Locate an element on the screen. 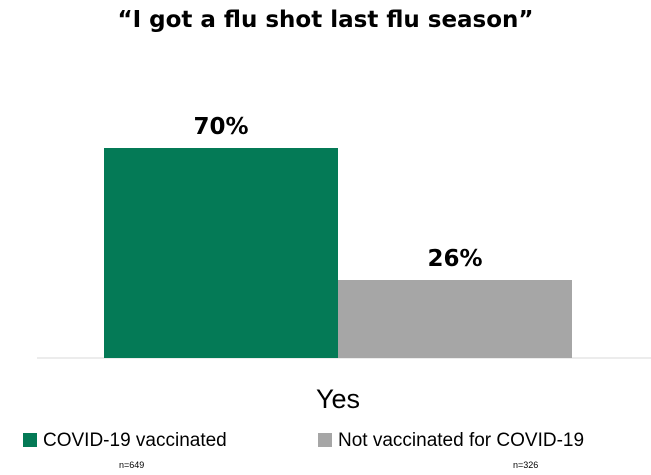 This screenshot has width=651, height=475. bar-not-vaccinated is located at coordinates (455, 319).